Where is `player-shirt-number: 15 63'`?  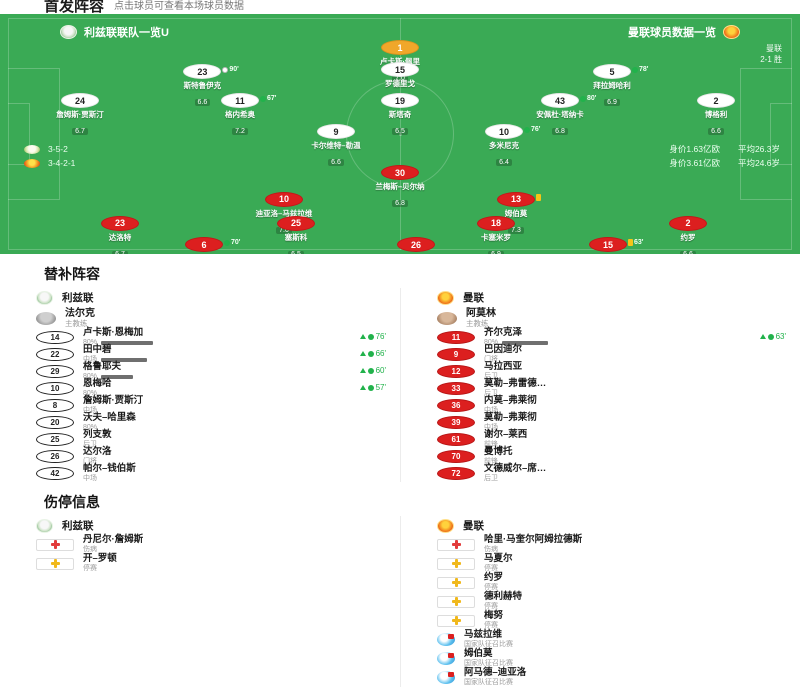 player-shirt-number: 15 63' is located at coordinates (616, 245).